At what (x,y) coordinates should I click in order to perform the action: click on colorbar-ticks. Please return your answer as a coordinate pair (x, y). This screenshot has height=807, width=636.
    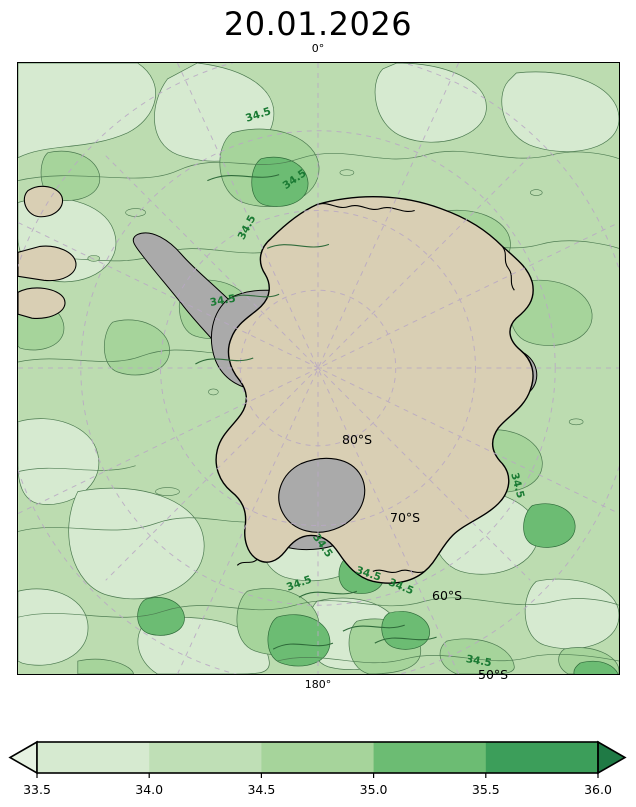
    Looking at the image, I should click on (317, 775).